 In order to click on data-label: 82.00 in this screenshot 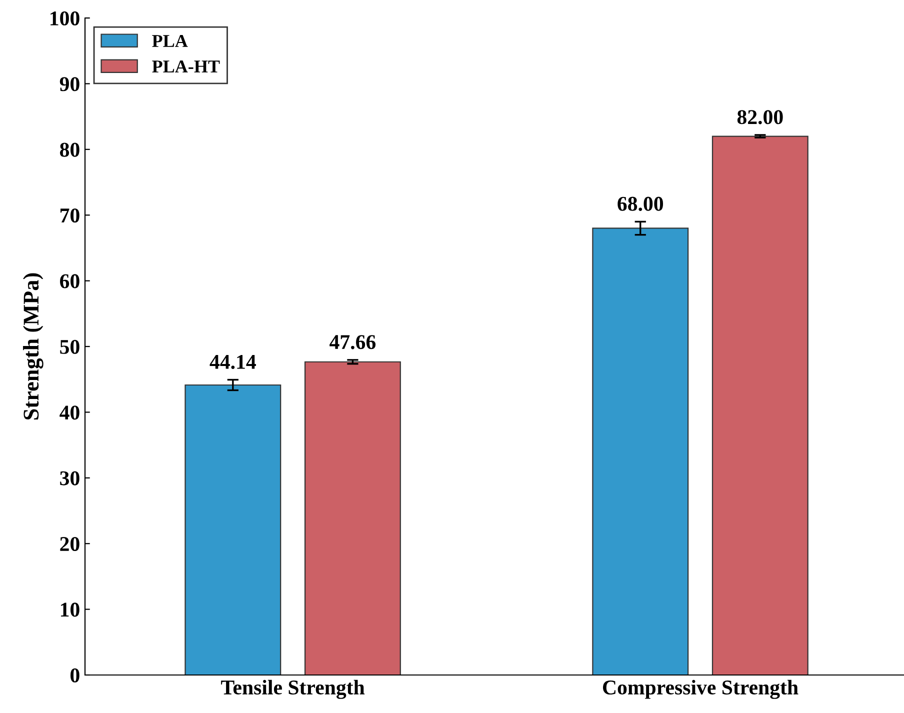, I will do `click(760, 117)`.